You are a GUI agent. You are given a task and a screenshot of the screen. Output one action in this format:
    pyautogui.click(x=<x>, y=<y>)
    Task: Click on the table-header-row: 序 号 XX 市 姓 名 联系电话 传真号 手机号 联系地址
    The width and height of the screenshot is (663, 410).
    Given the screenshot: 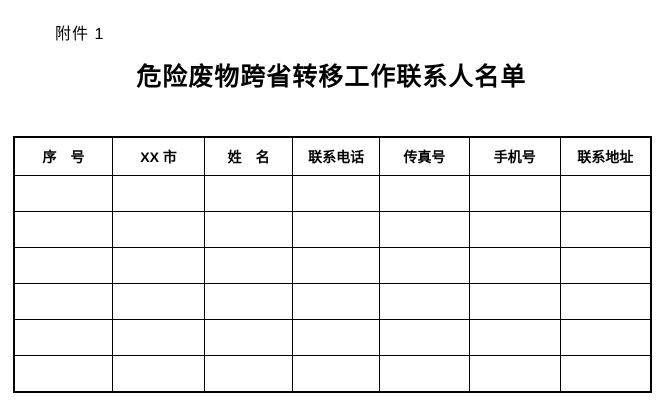 What is the action you would take?
    pyautogui.click(x=332, y=156)
    